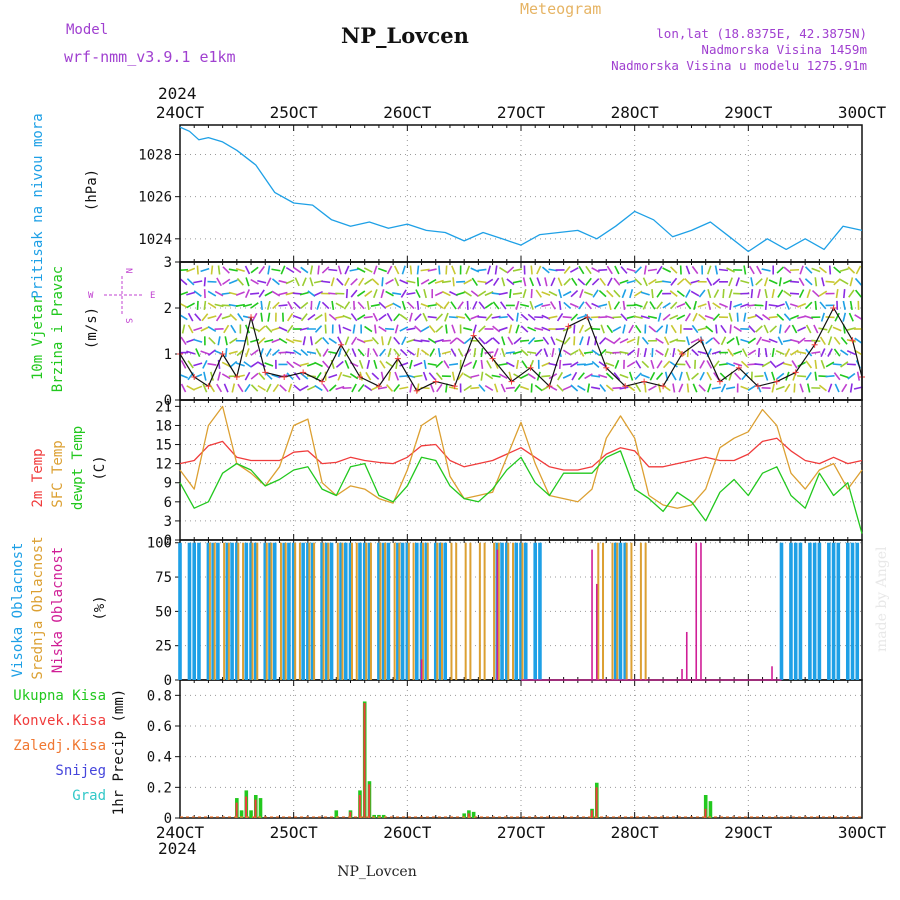 The image size is (900, 900). Describe the element at coordinates (80, 771) in the screenshot. I see `legend-snow: Snijeg` at that location.